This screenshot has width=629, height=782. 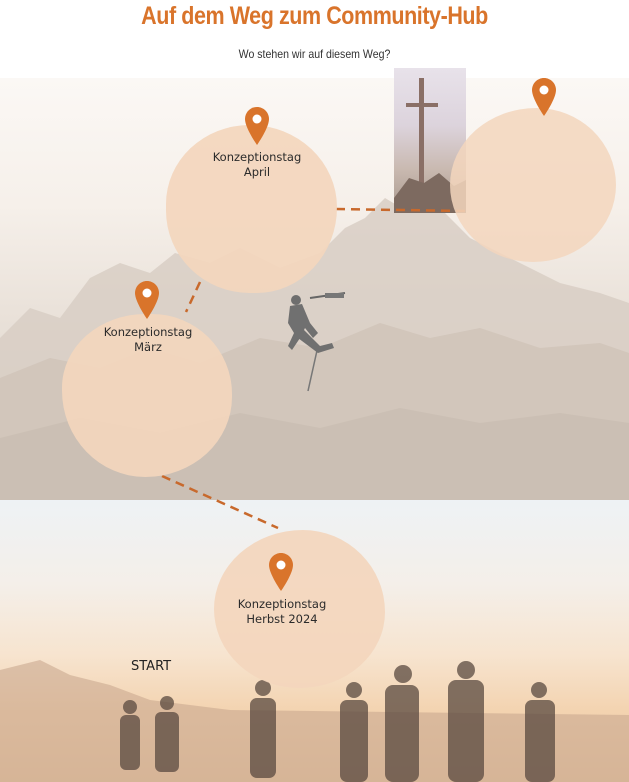 I want to click on milestone-blob-march, so click(x=147, y=395).